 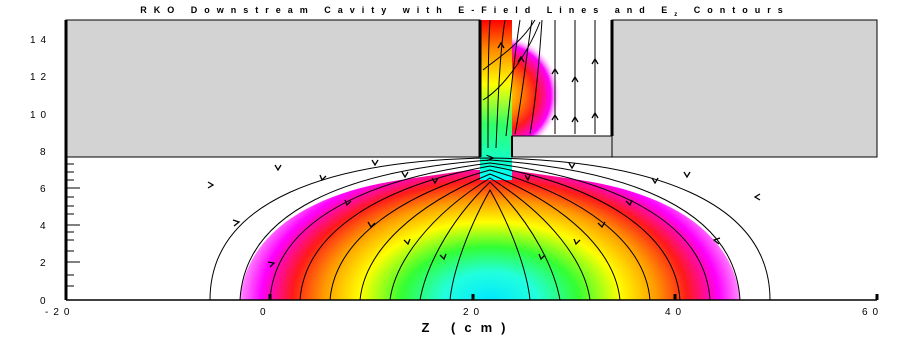 I want to click on y-tick-label: 14, so click(x=40, y=40).